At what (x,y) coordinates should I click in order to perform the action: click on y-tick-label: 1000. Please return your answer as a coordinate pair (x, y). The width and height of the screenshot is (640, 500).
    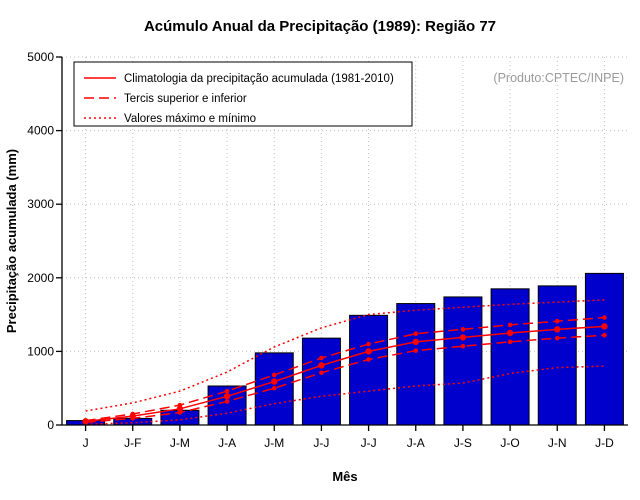
    Looking at the image, I should click on (40, 351).